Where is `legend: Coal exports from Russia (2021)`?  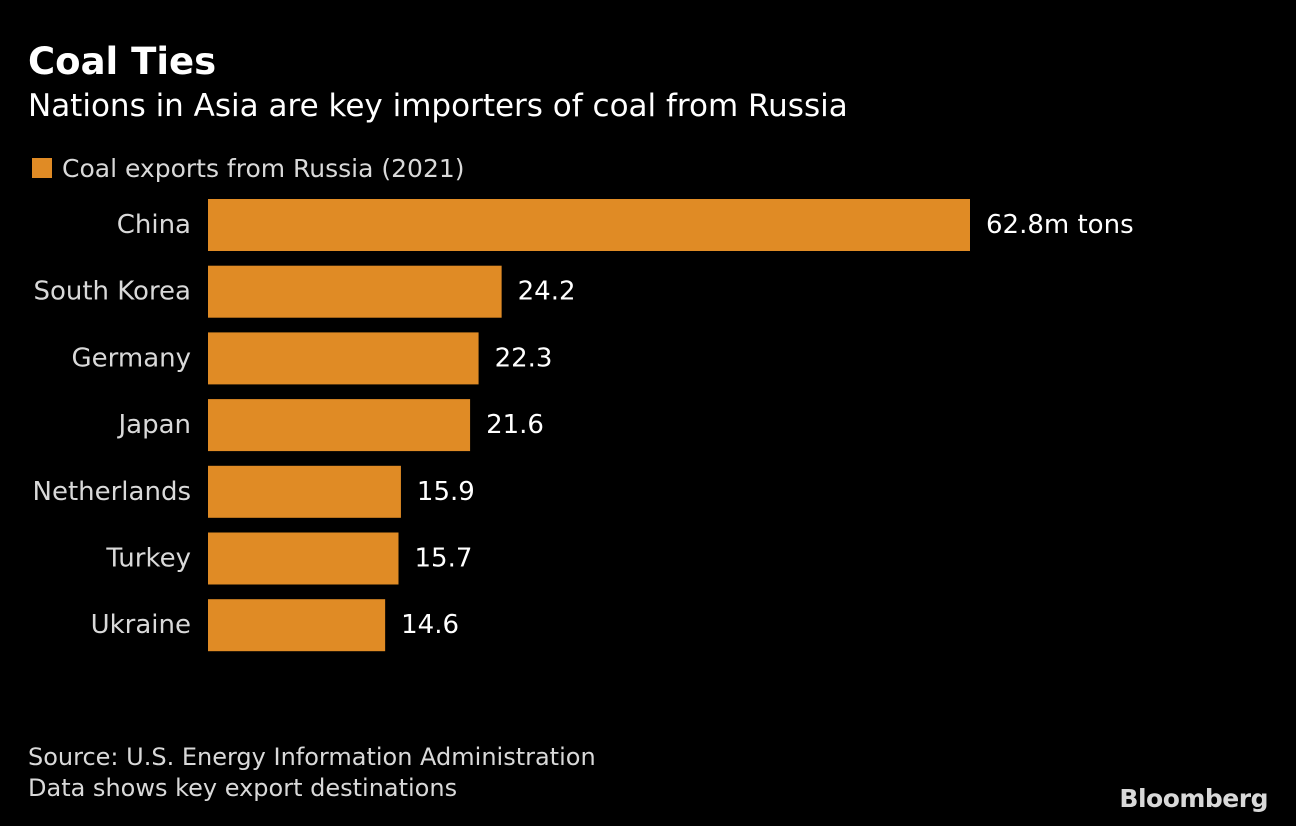
legend: Coal exports from Russia (2021) is located at coordinates (248, 168).